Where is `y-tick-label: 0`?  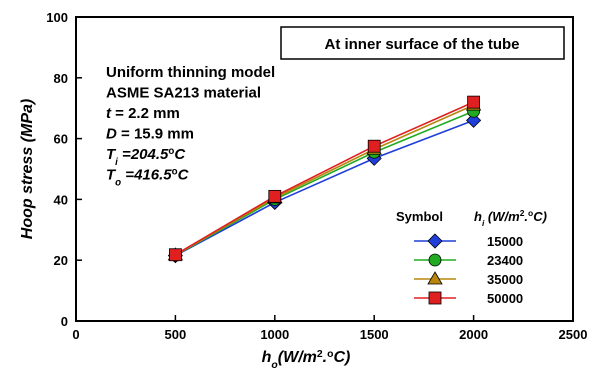 y-tick-label: 0 is located at coordinates (64, 321).